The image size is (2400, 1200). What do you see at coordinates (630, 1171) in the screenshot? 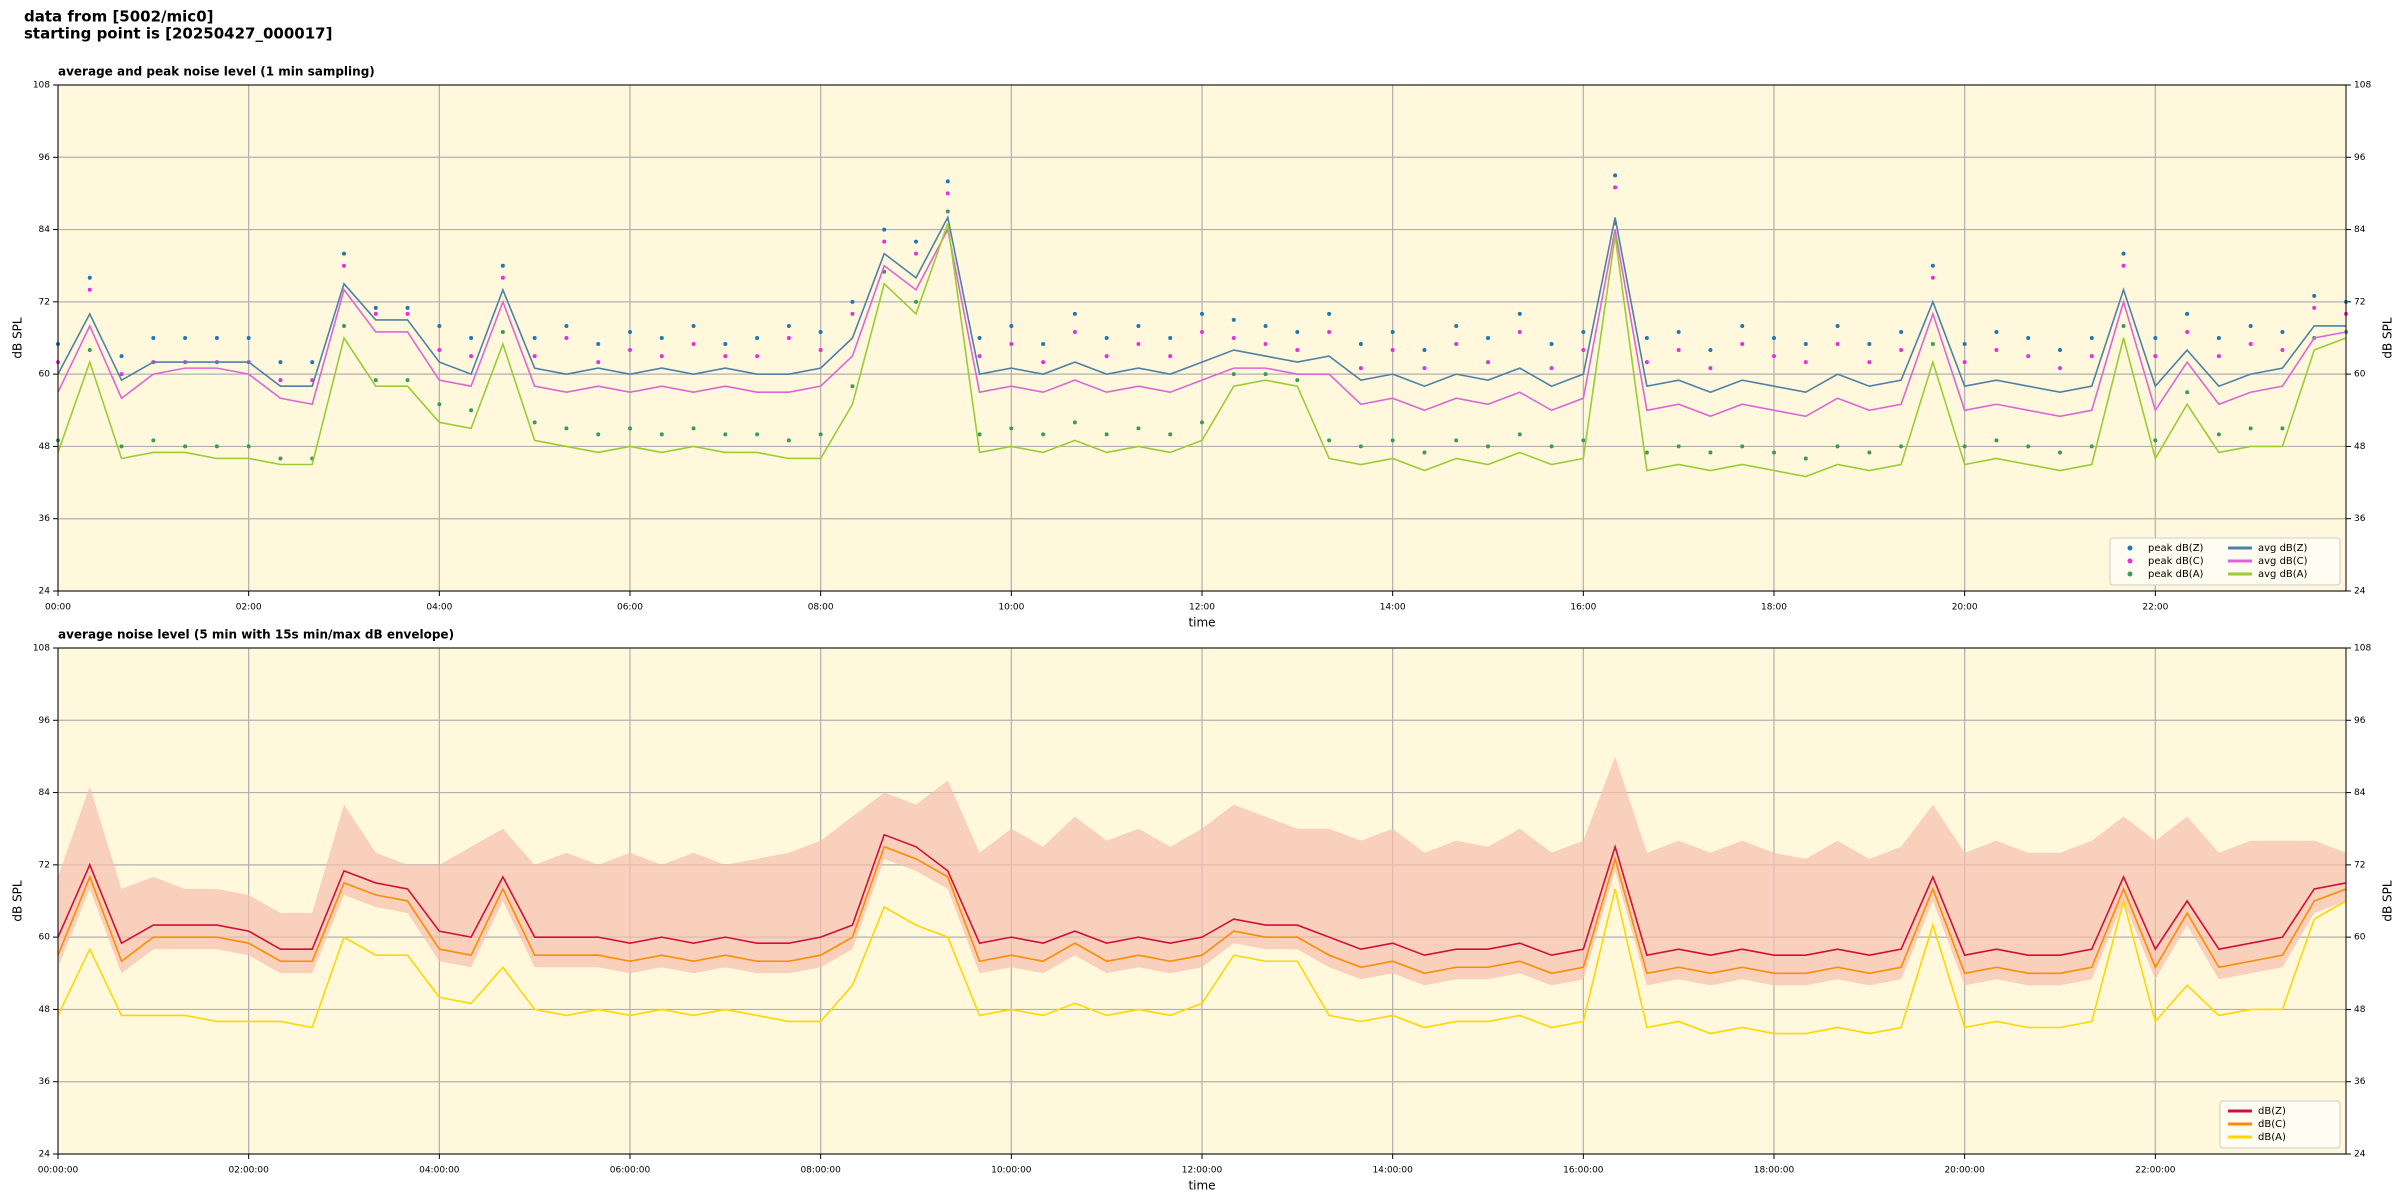
I see `x-tick-label: 06:00:00` at bounding box center [630, 1171].